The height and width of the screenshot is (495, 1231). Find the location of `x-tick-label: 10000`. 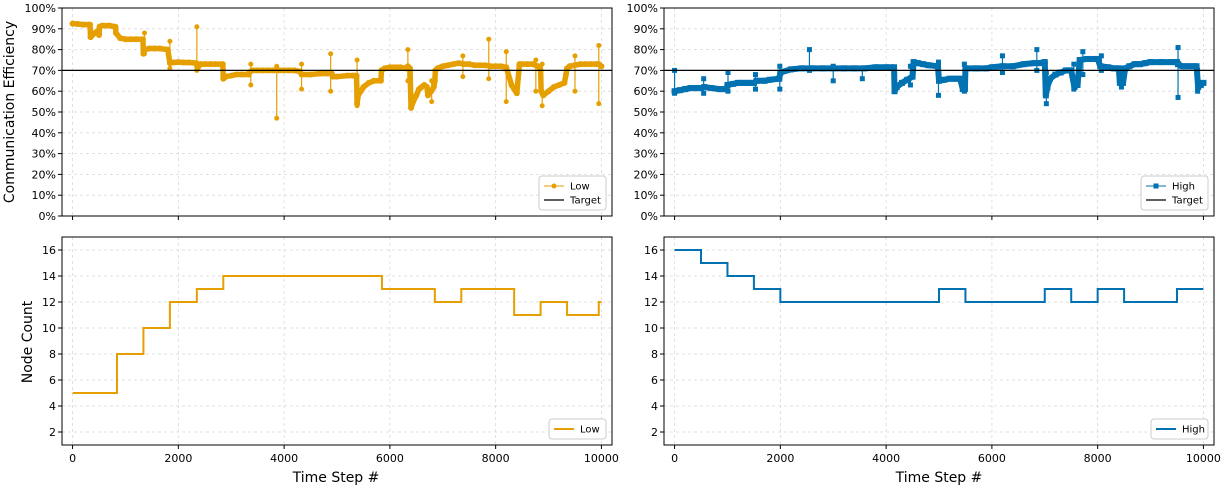

x-tick-label: 10000 is located at coordinates (1203, 458).